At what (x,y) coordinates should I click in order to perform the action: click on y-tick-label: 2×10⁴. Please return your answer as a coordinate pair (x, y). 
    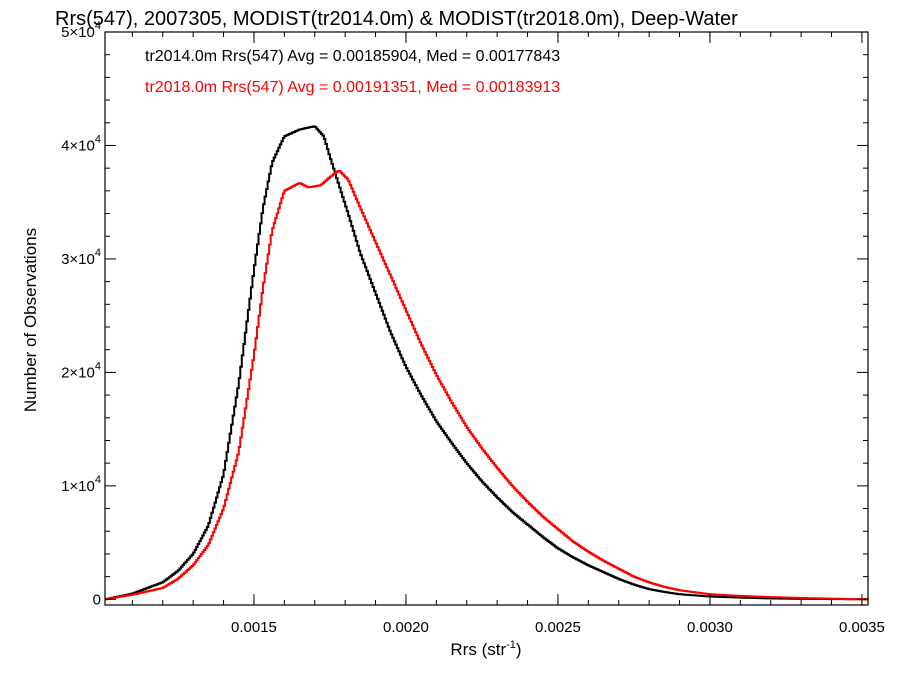
    Looking at the image, I should click on (81, 370).